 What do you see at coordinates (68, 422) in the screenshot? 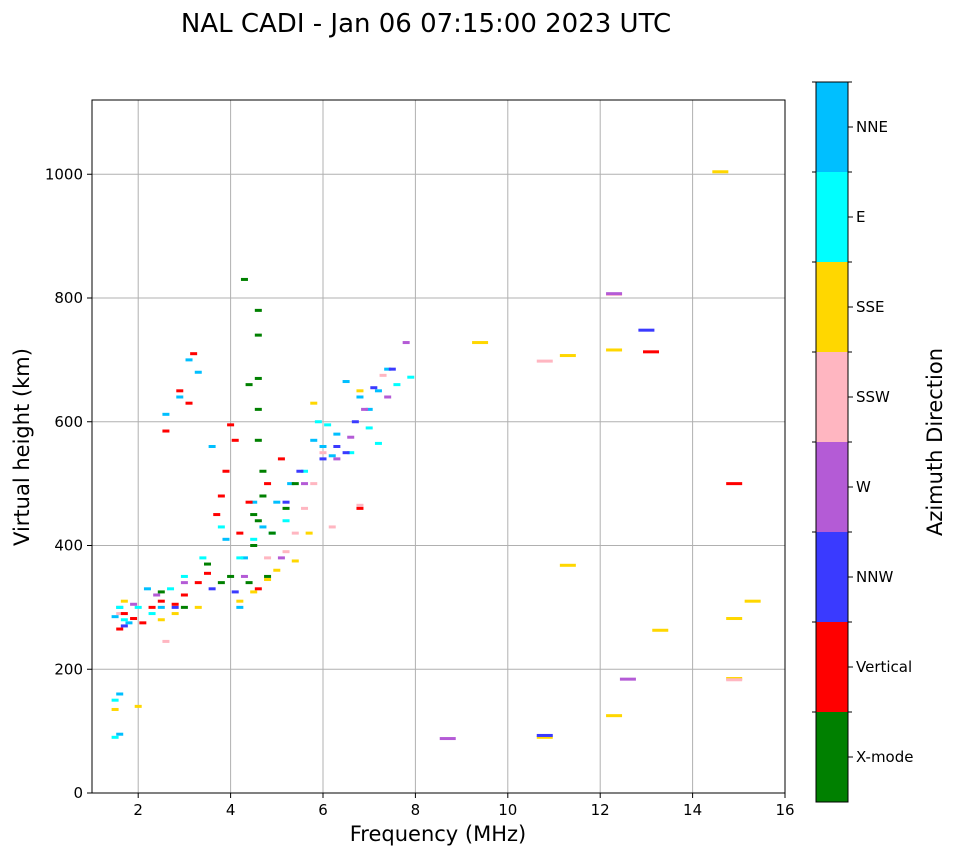
I see `y-tick-label: 600` at bounding box center [68, 422].